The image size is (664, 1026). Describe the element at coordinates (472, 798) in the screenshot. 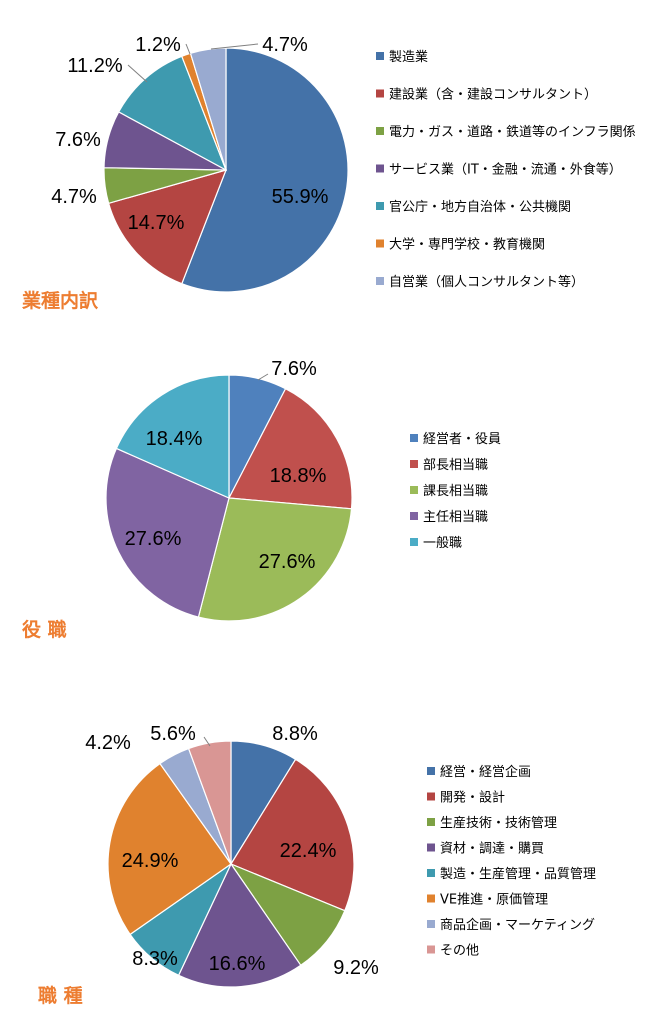

I see `legend-entry: 開発・設計` at that location.